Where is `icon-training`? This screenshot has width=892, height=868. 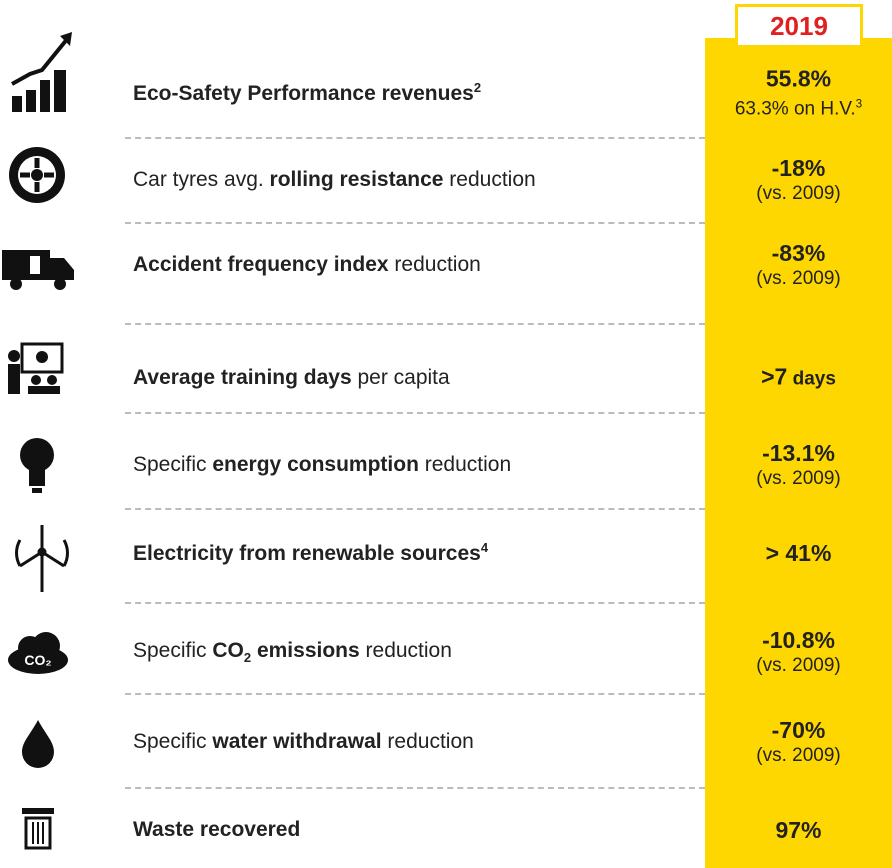
icon-training is located at coordinates (36, 368).